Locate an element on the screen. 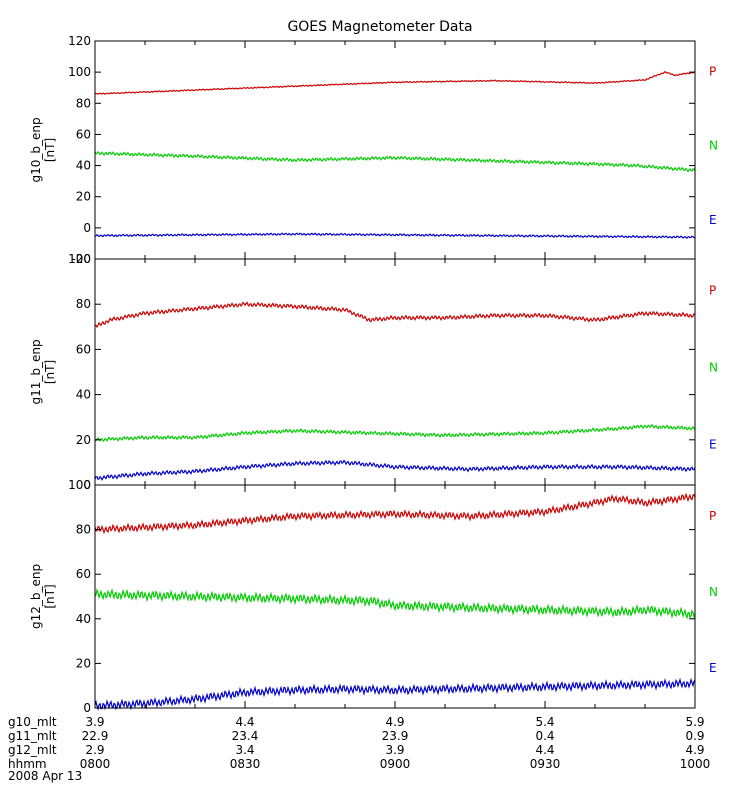  x-tick-label: 0.4 is located at coordinates (544, 736).